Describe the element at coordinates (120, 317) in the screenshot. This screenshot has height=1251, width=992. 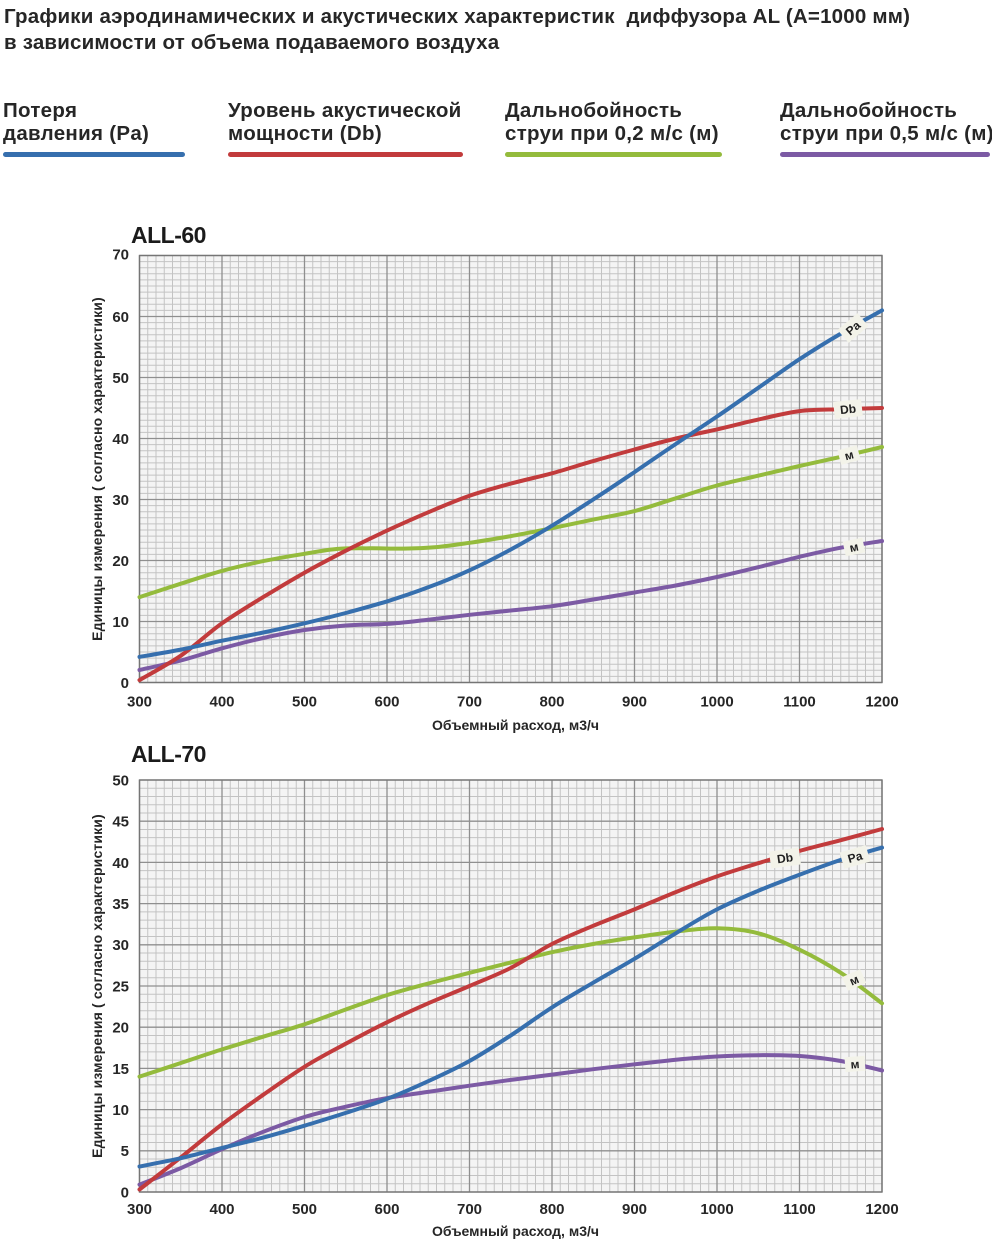
I see `svg-text: 60` at that location.